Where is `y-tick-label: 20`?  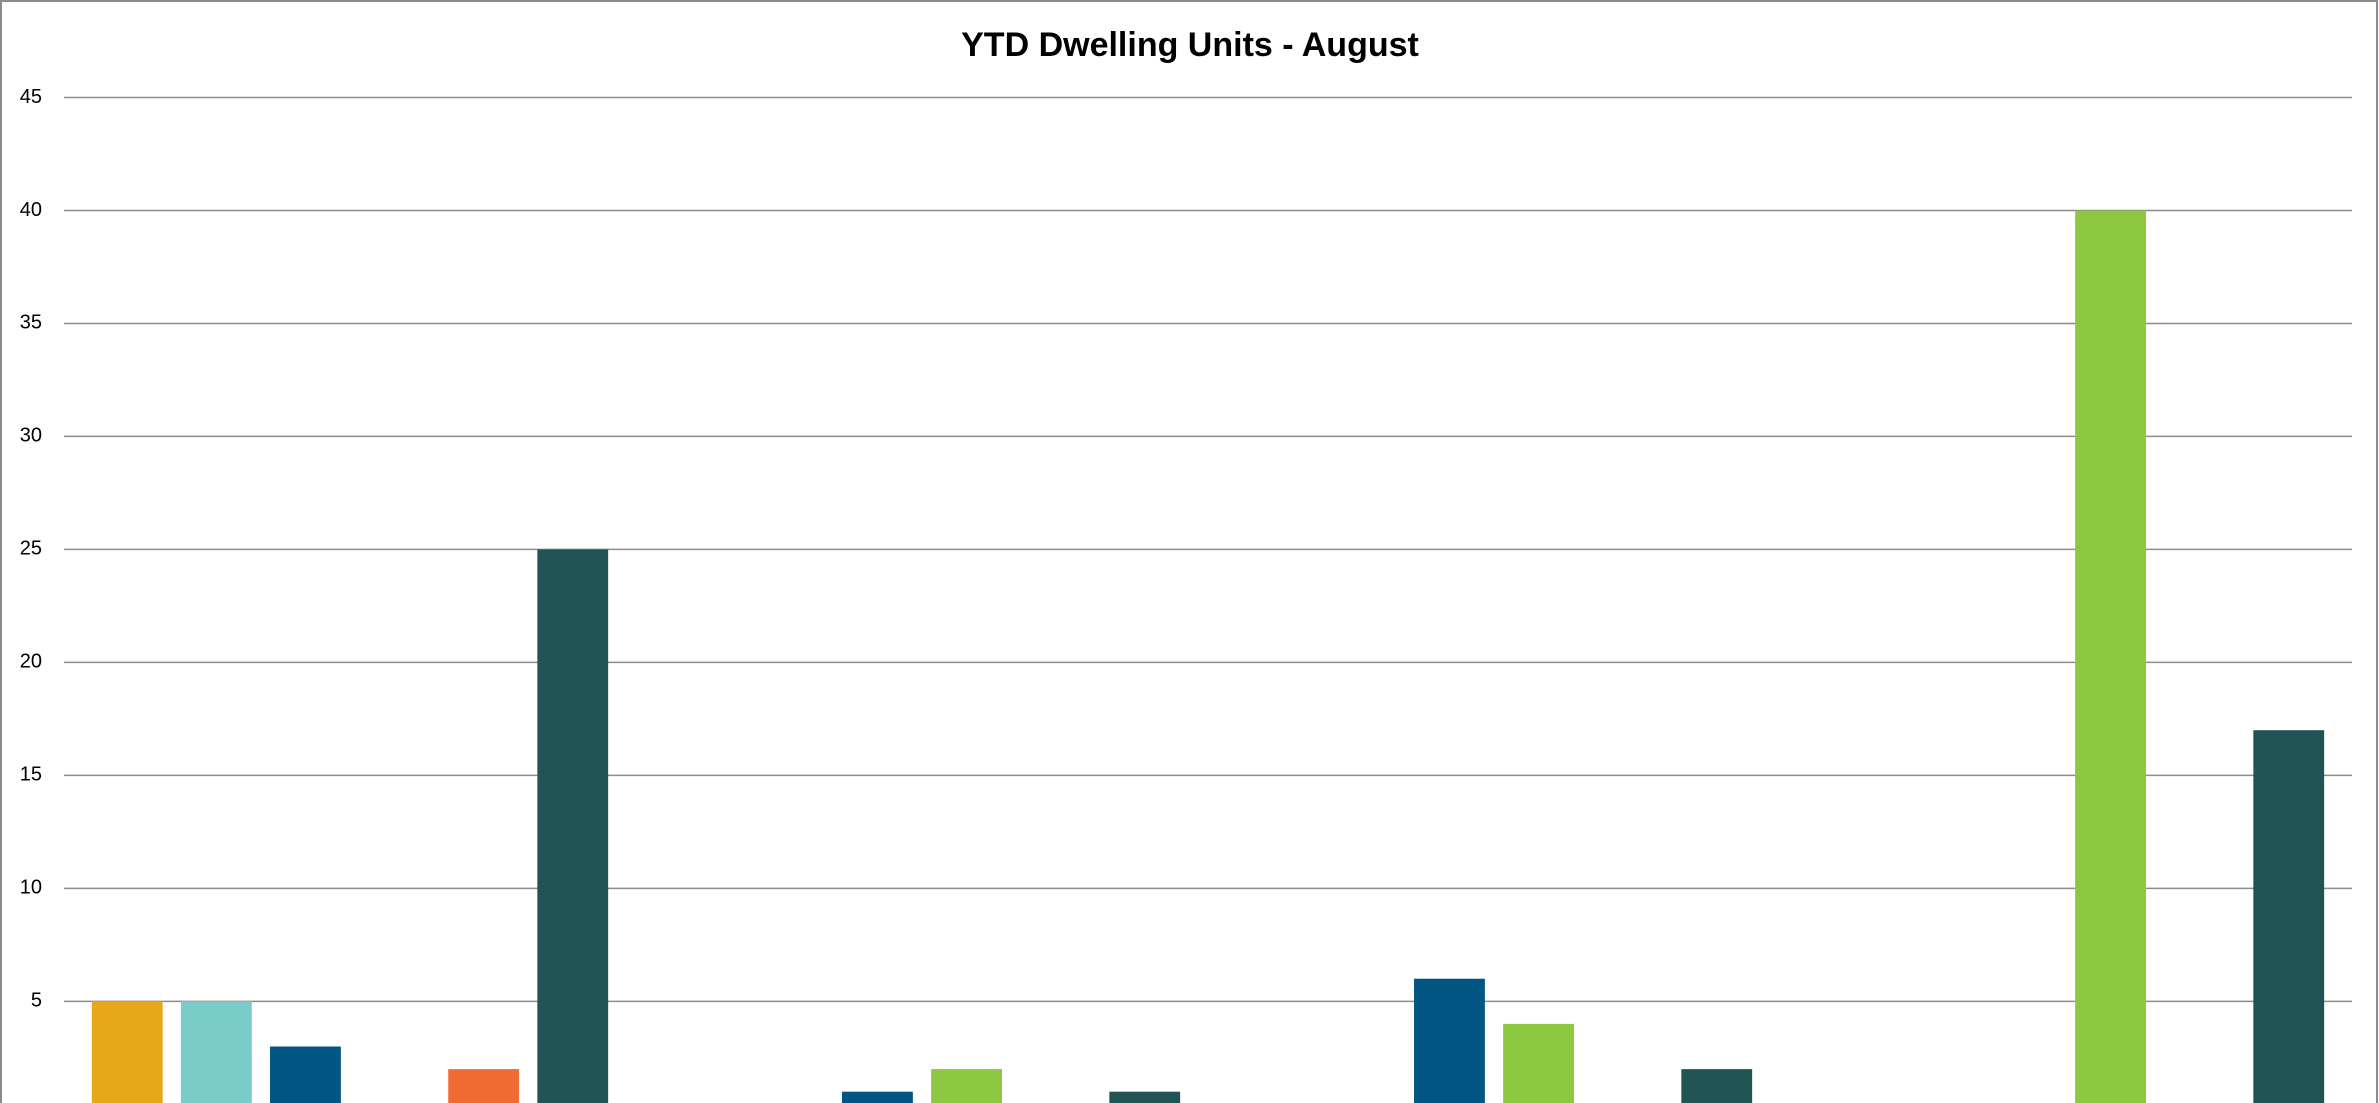
y-tick-label: 20 is located at coordinates (31, 662).